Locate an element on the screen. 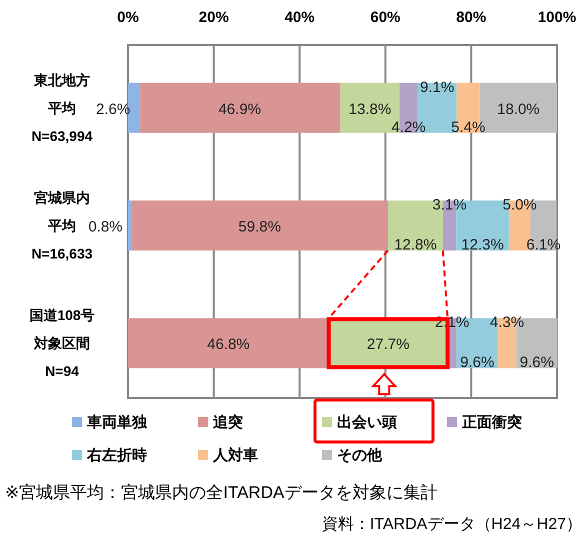  data-label: 46.9% is located at coordinates (240, 109).